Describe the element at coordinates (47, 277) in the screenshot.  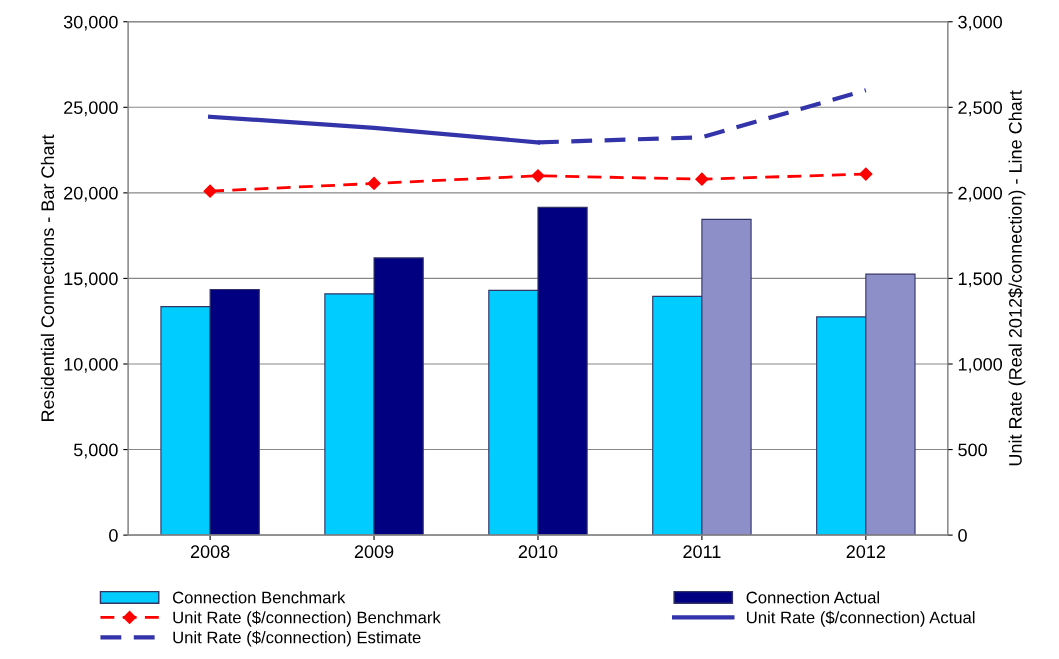
I see `y-axis-title: Residential Connections - Bar Chart` at that location.